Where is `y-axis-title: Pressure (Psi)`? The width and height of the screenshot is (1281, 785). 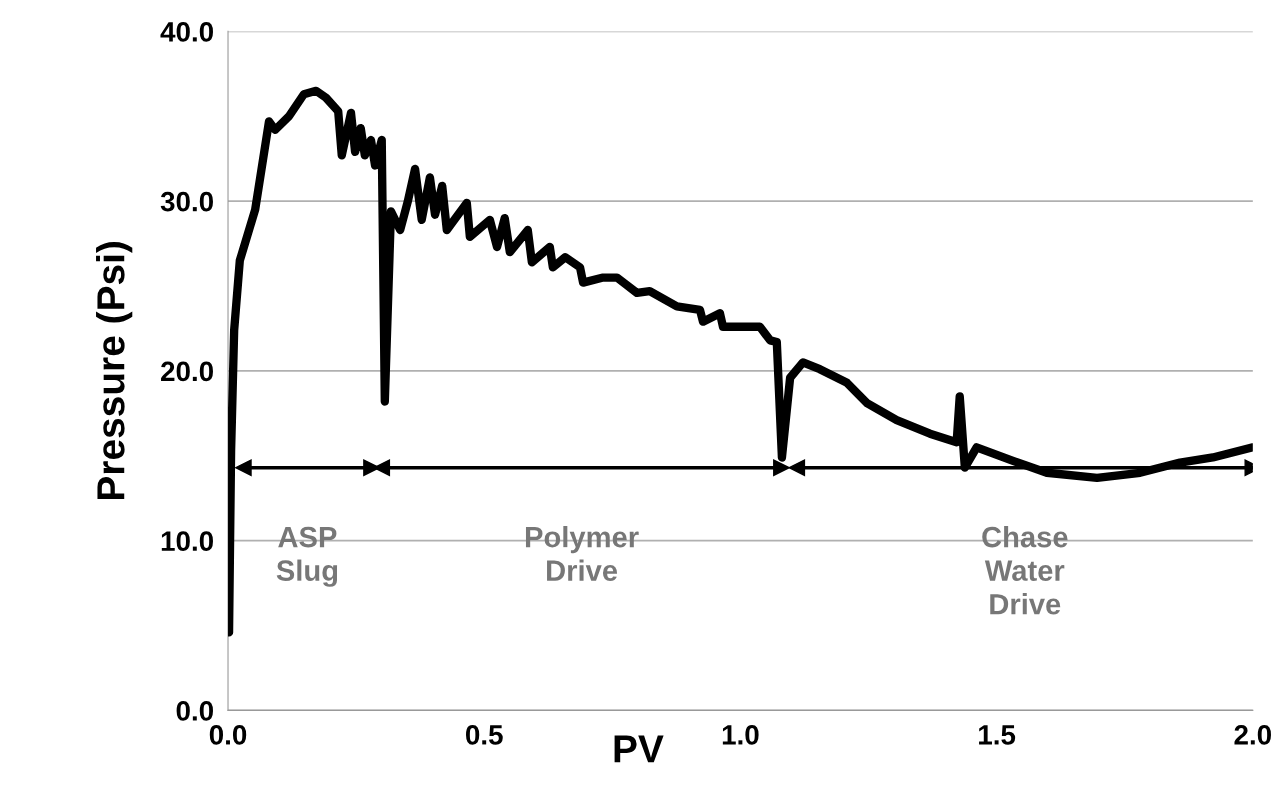 y-axis-title: Pressure (Psi) is located at coordinates (114, 371).